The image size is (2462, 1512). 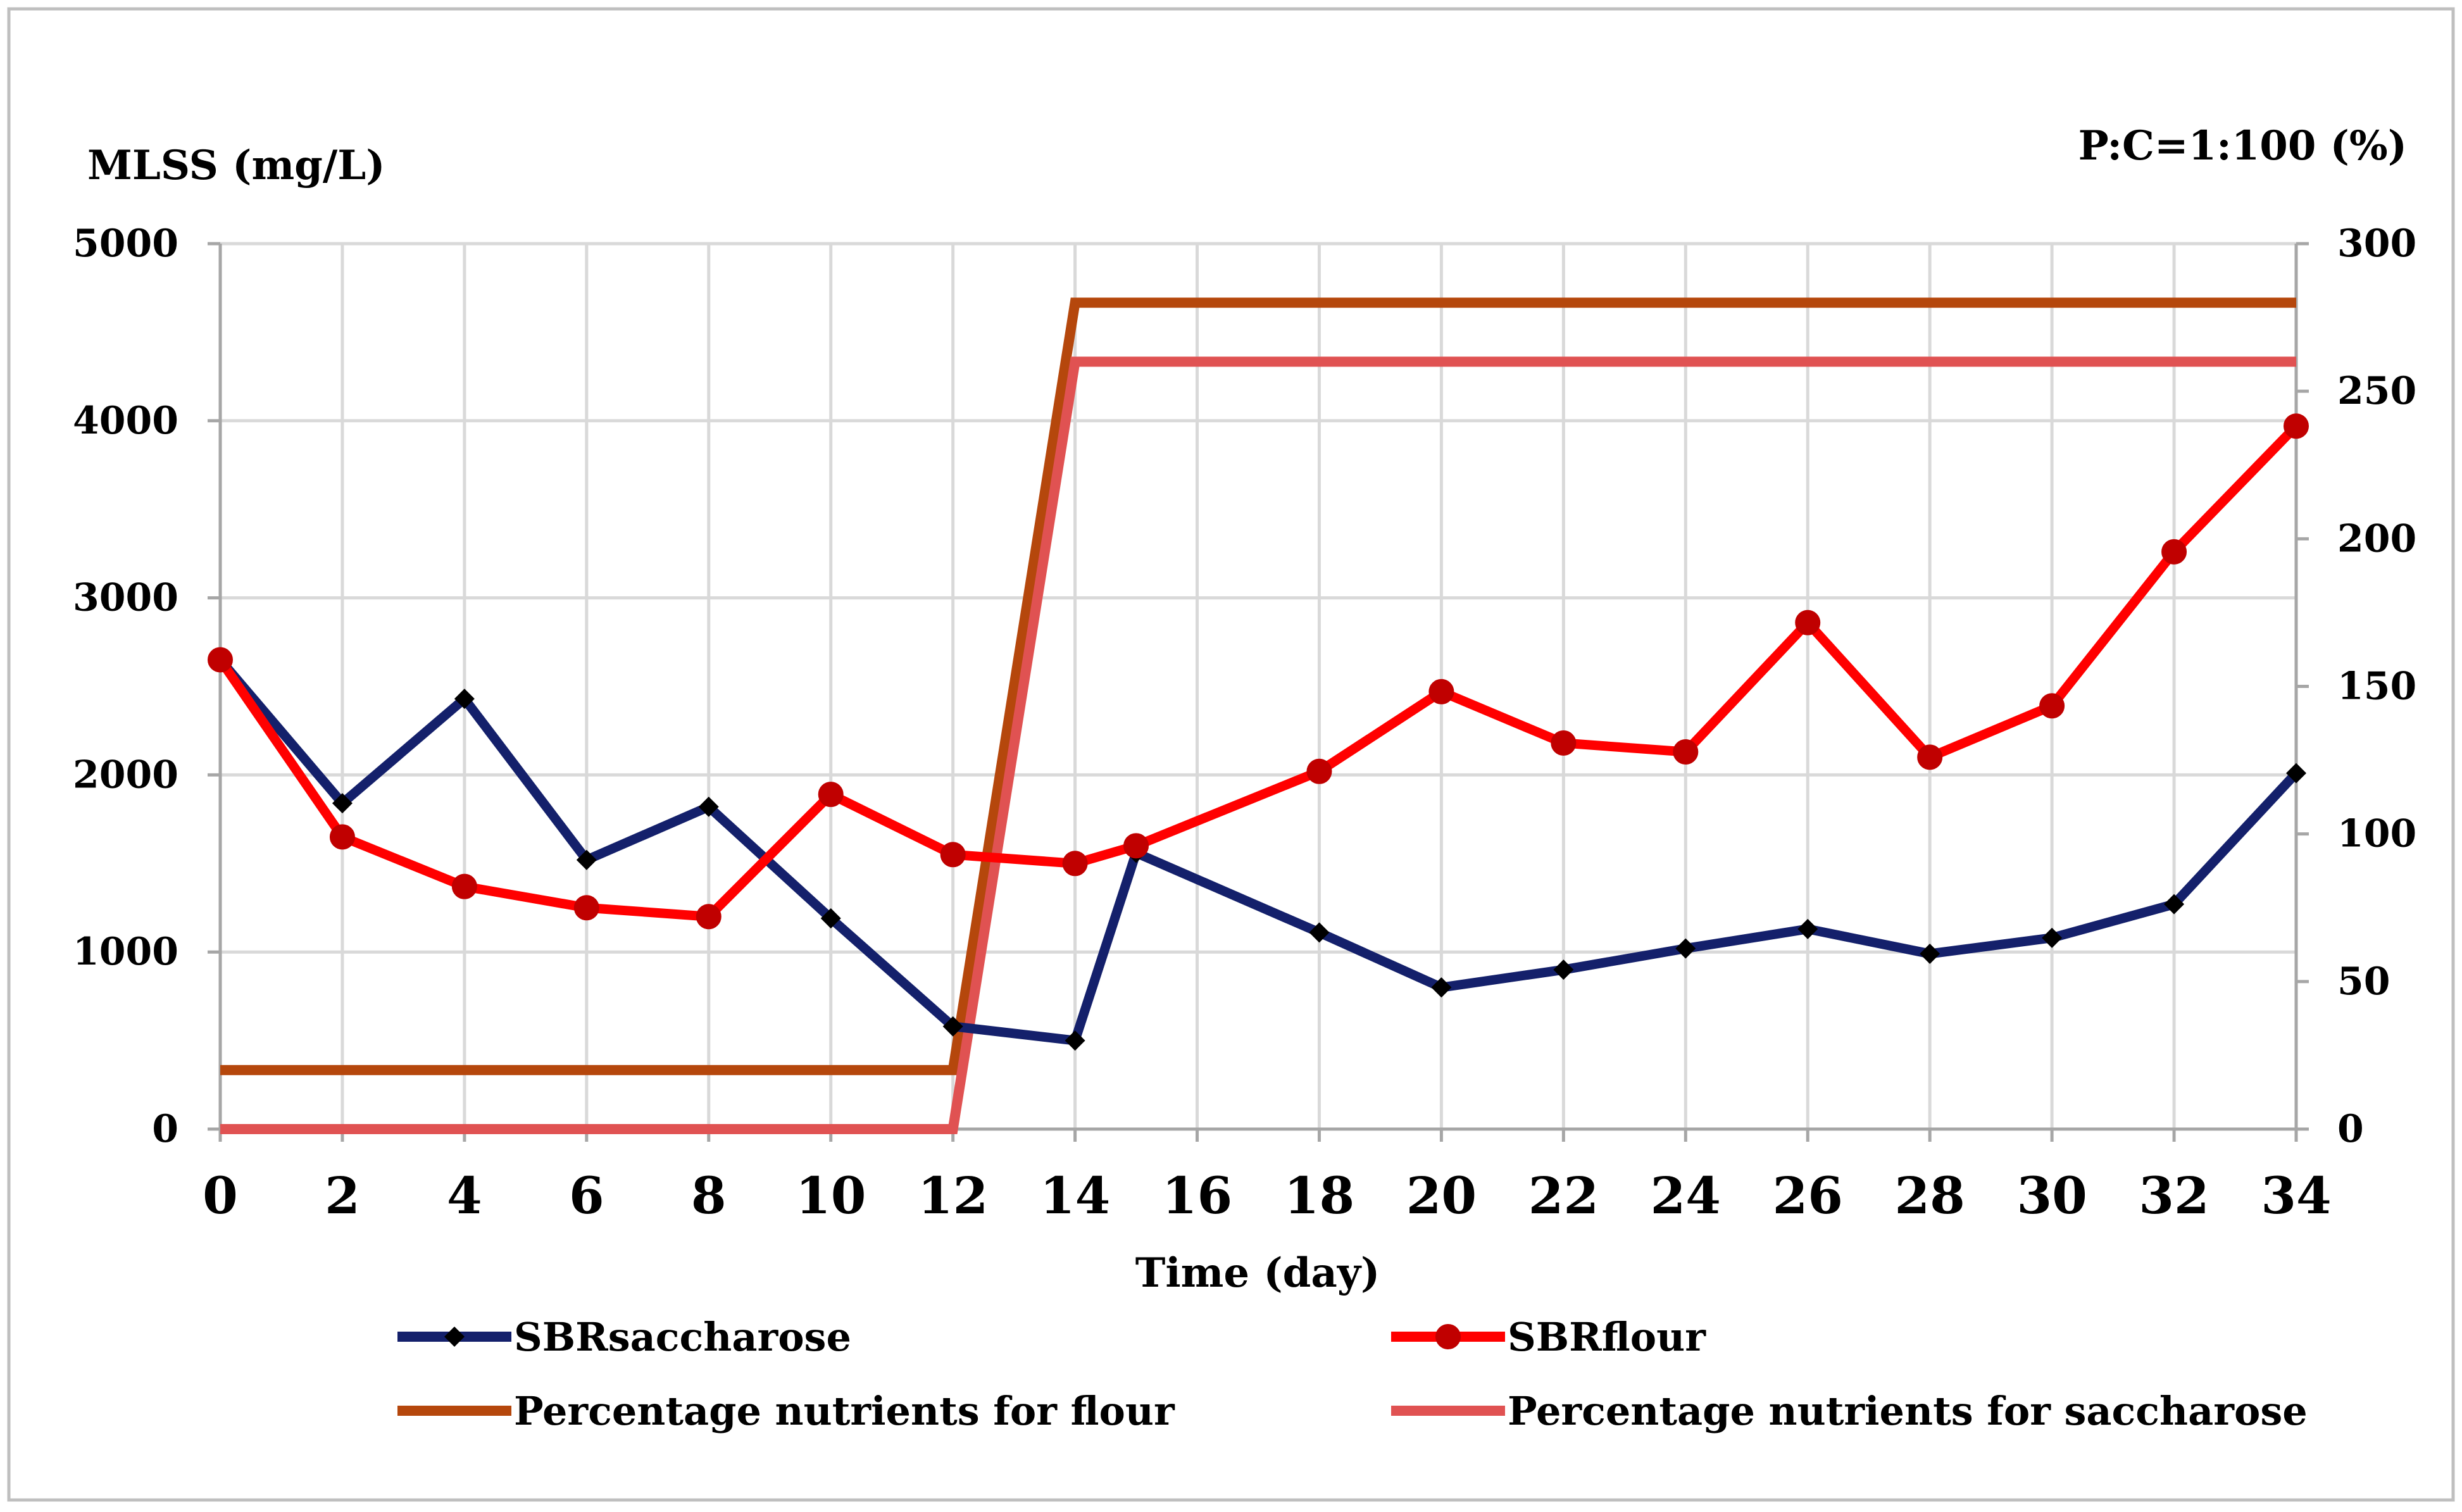 What do you see at coordinates (1075, 1195) in the screenshot?
I see `x-tick-label: 14` at bounding box center [1075, 1195].